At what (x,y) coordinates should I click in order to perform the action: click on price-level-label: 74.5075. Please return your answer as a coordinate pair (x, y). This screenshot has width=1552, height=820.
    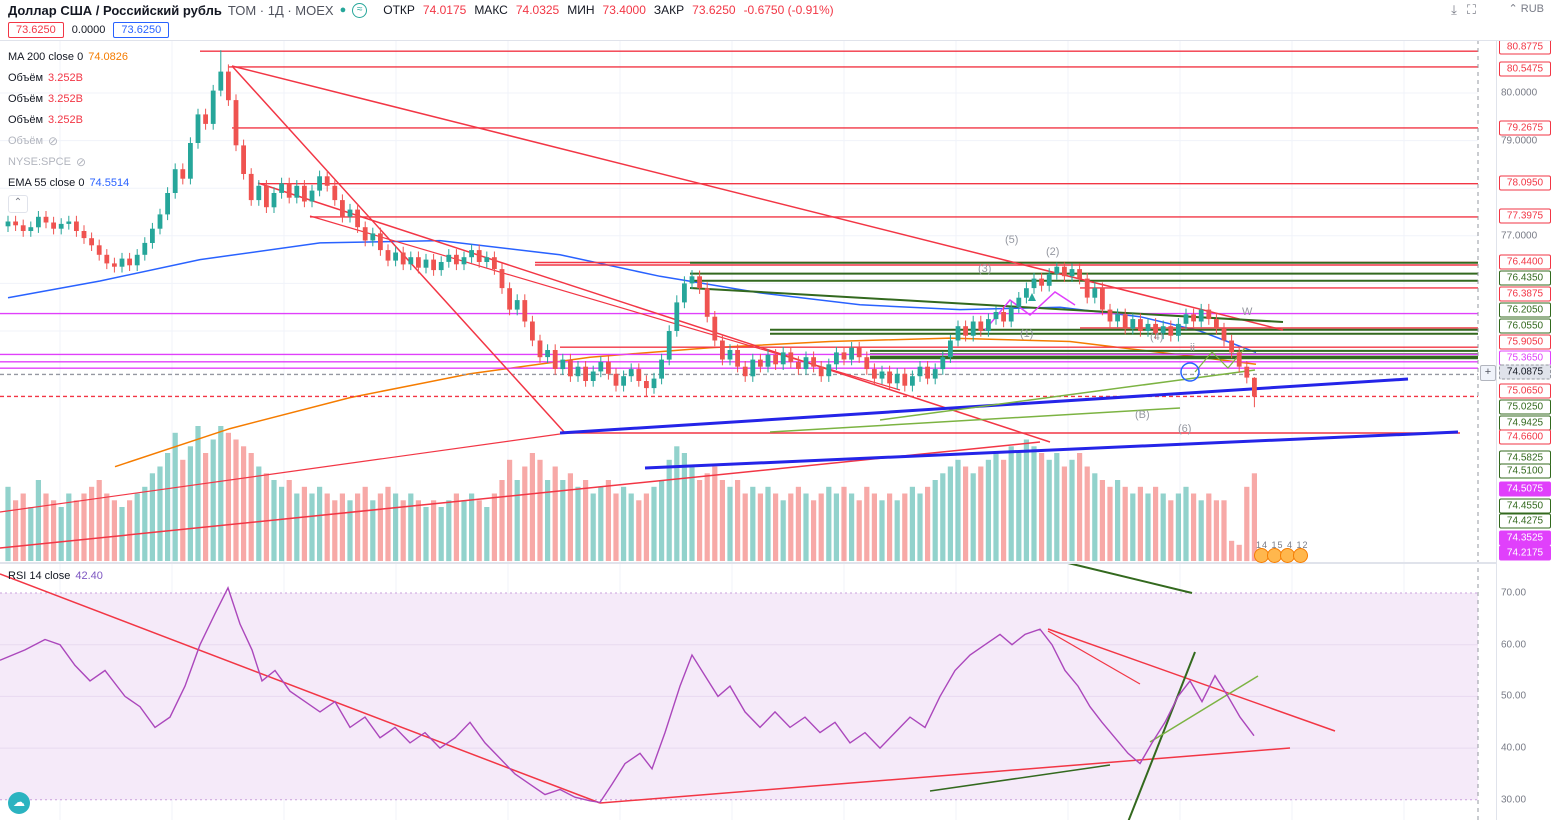
    Looking at the image, I should click on (1525, 489).